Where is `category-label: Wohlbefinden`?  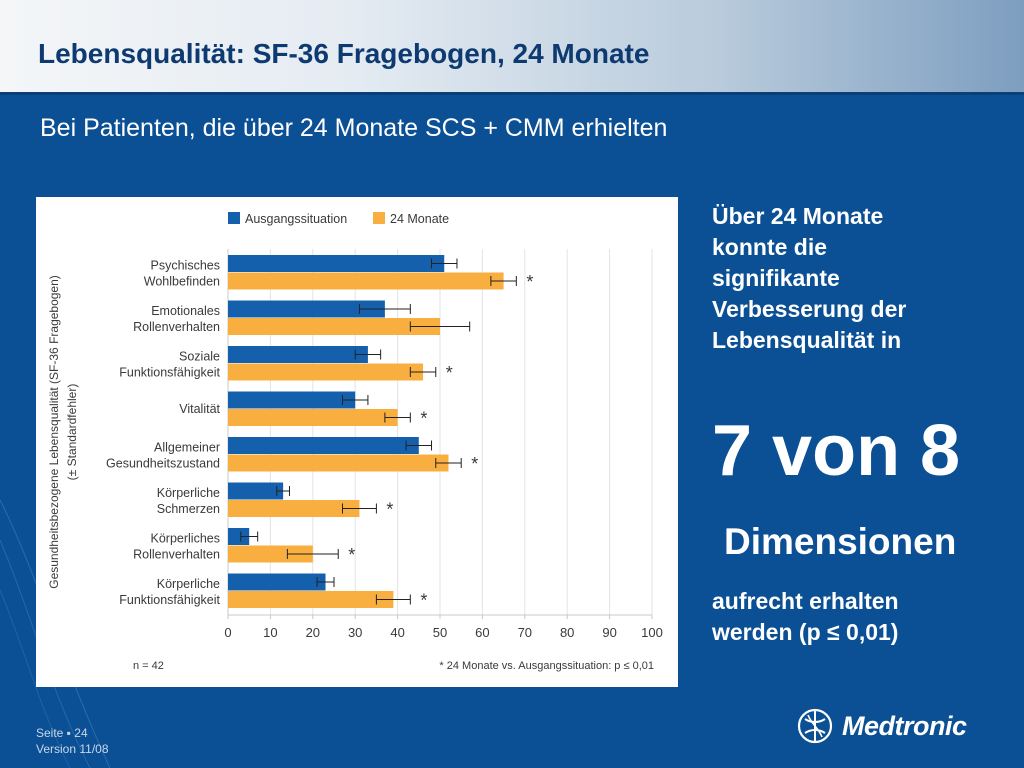 category-label: Wohlbefinden is located at coordinates (182, 282).